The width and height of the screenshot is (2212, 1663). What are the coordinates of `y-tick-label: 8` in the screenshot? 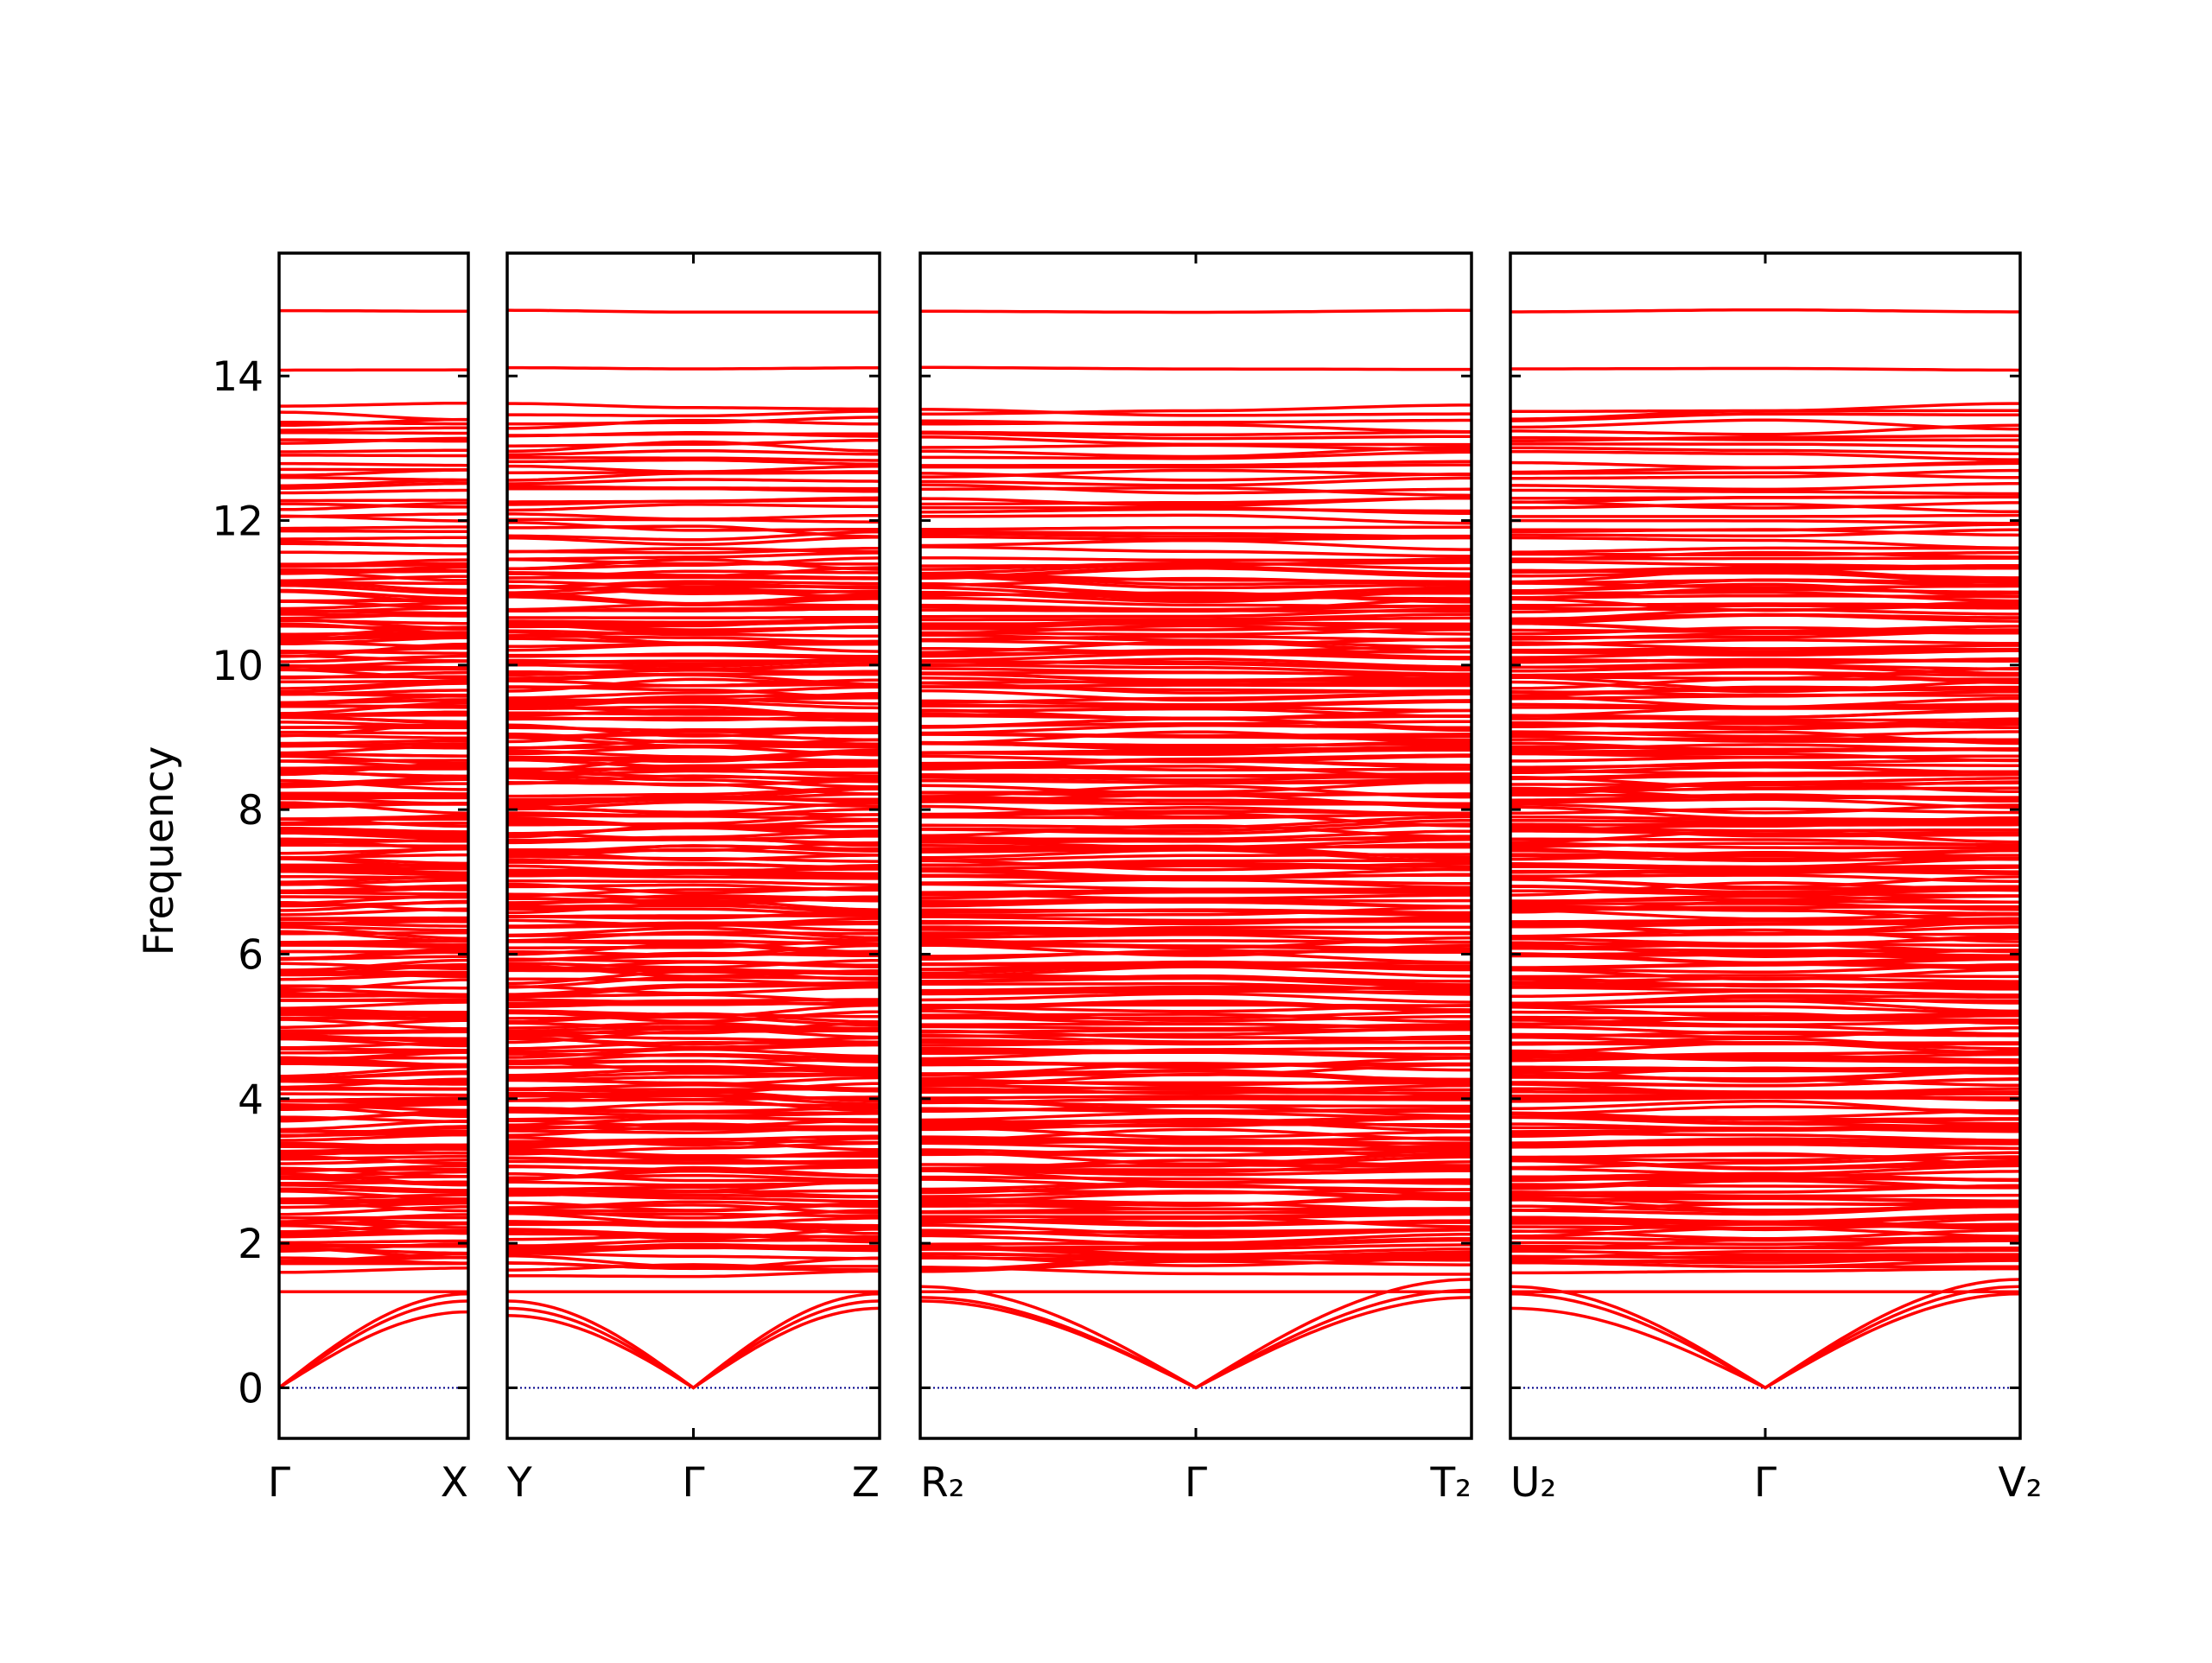 It's located at (251, 811).